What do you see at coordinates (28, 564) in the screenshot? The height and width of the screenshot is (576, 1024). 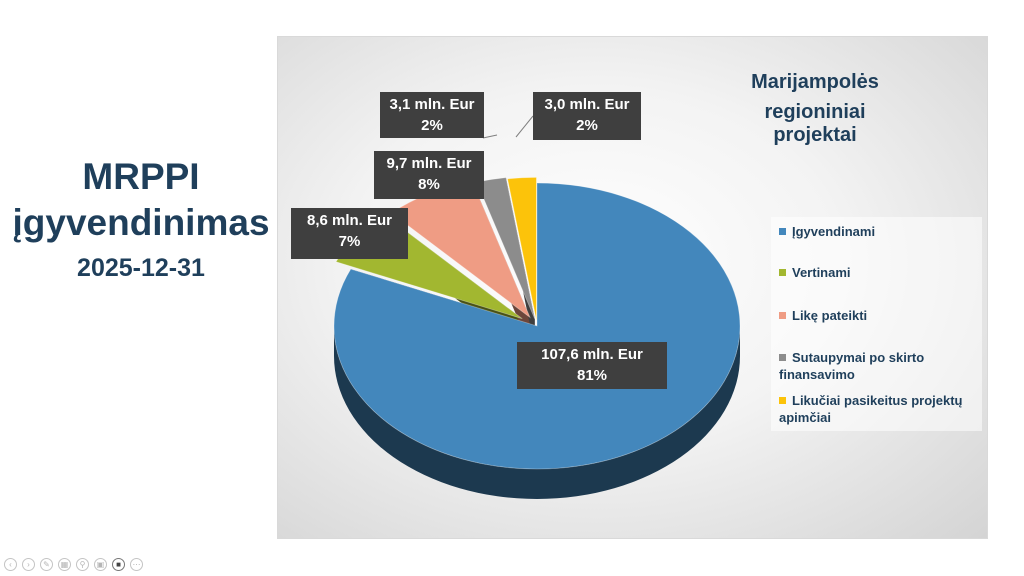 I see `next-icon: ›` at bounding box center [28, 564].